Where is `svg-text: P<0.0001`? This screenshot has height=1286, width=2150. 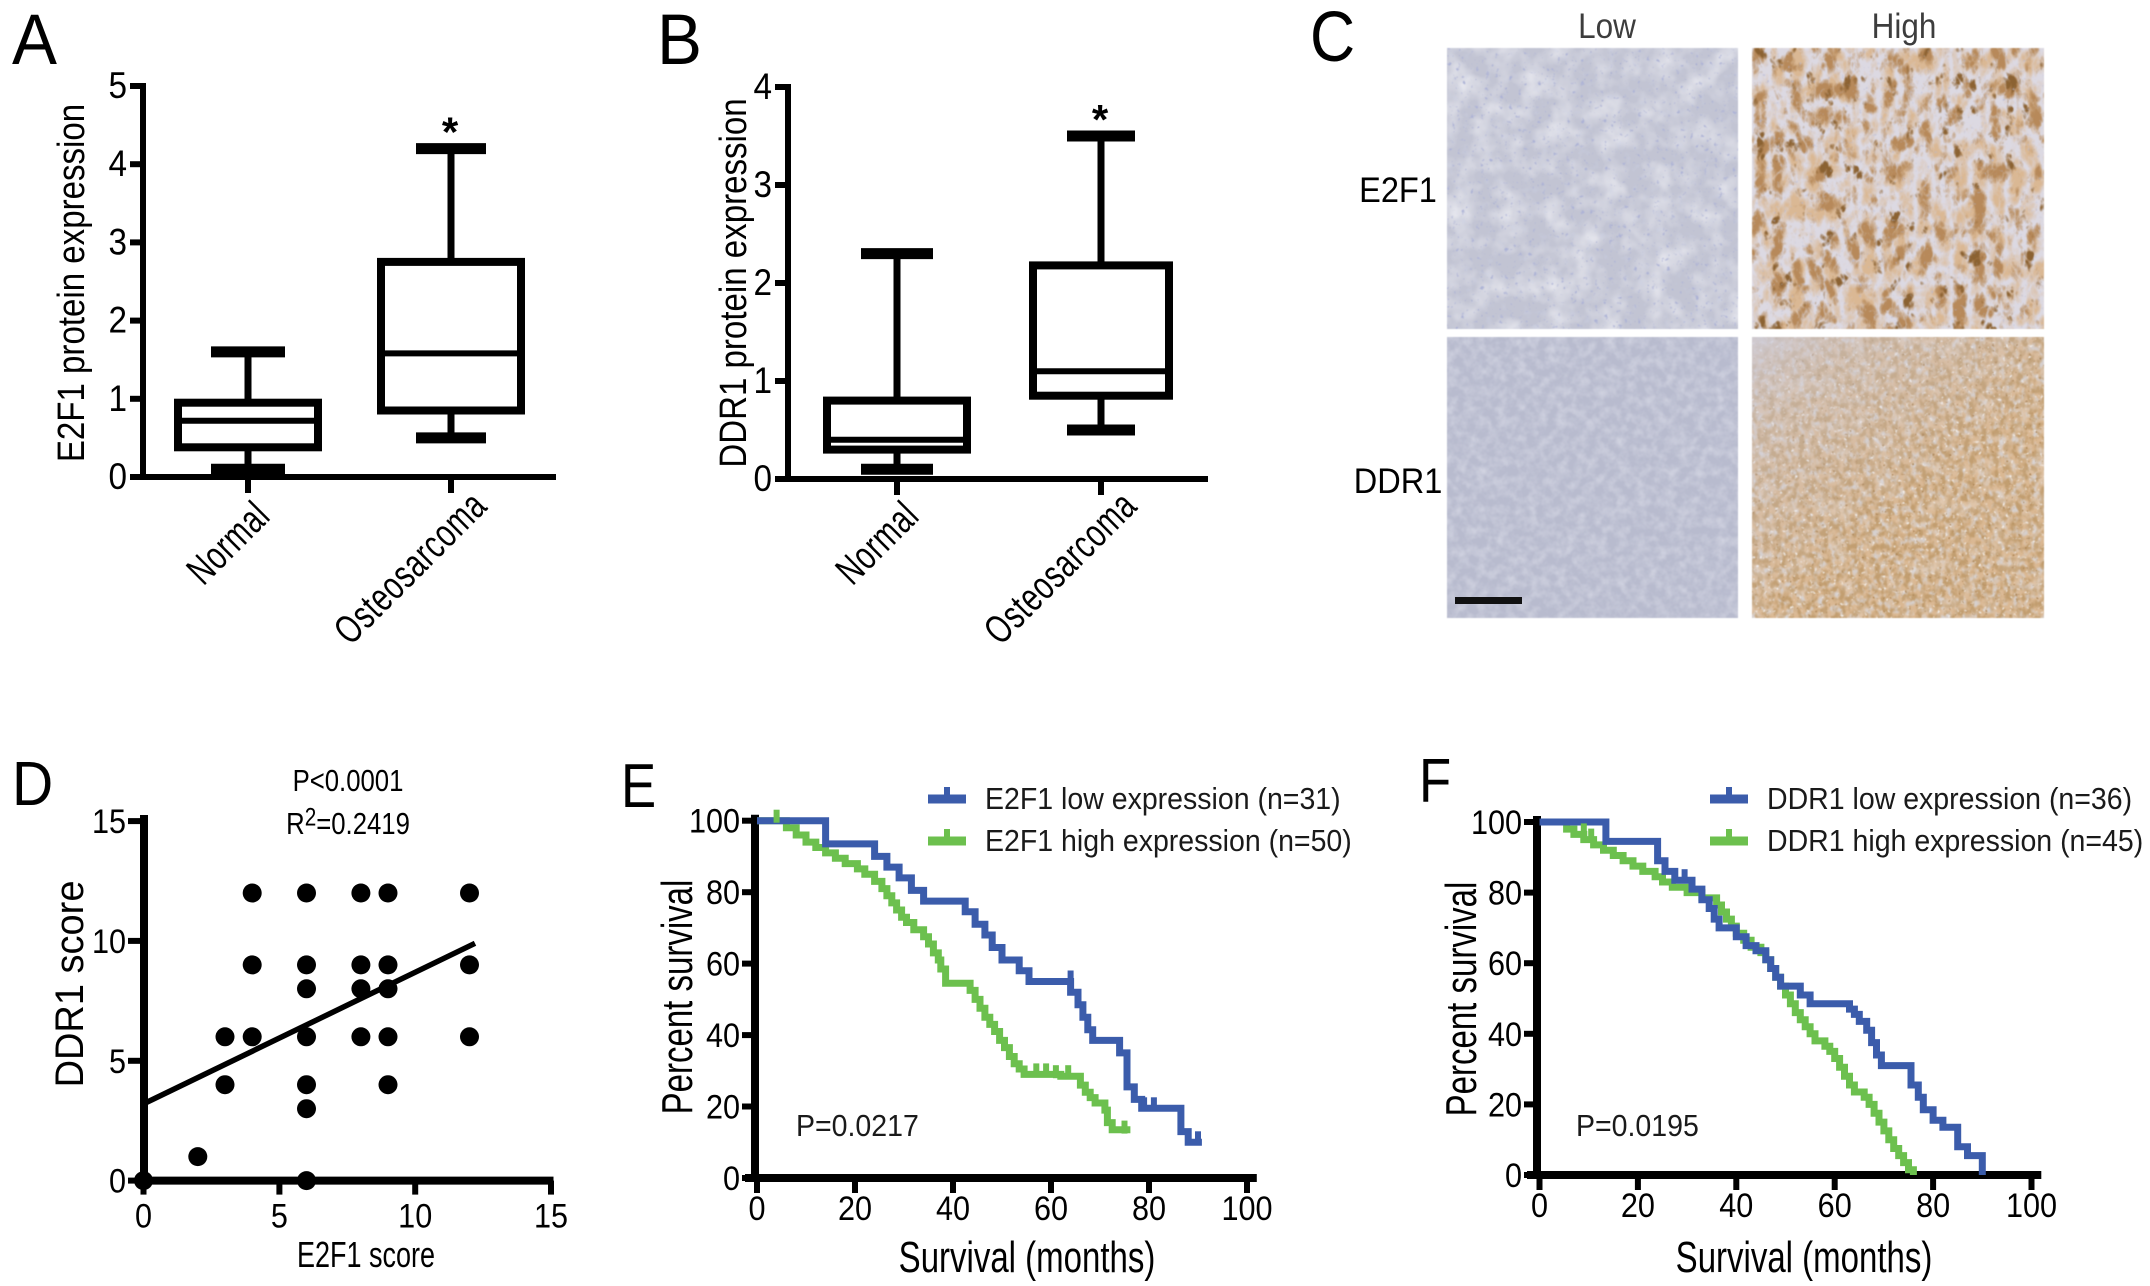 svg-text: P<0.0001 is located at coordinates (348, 781).